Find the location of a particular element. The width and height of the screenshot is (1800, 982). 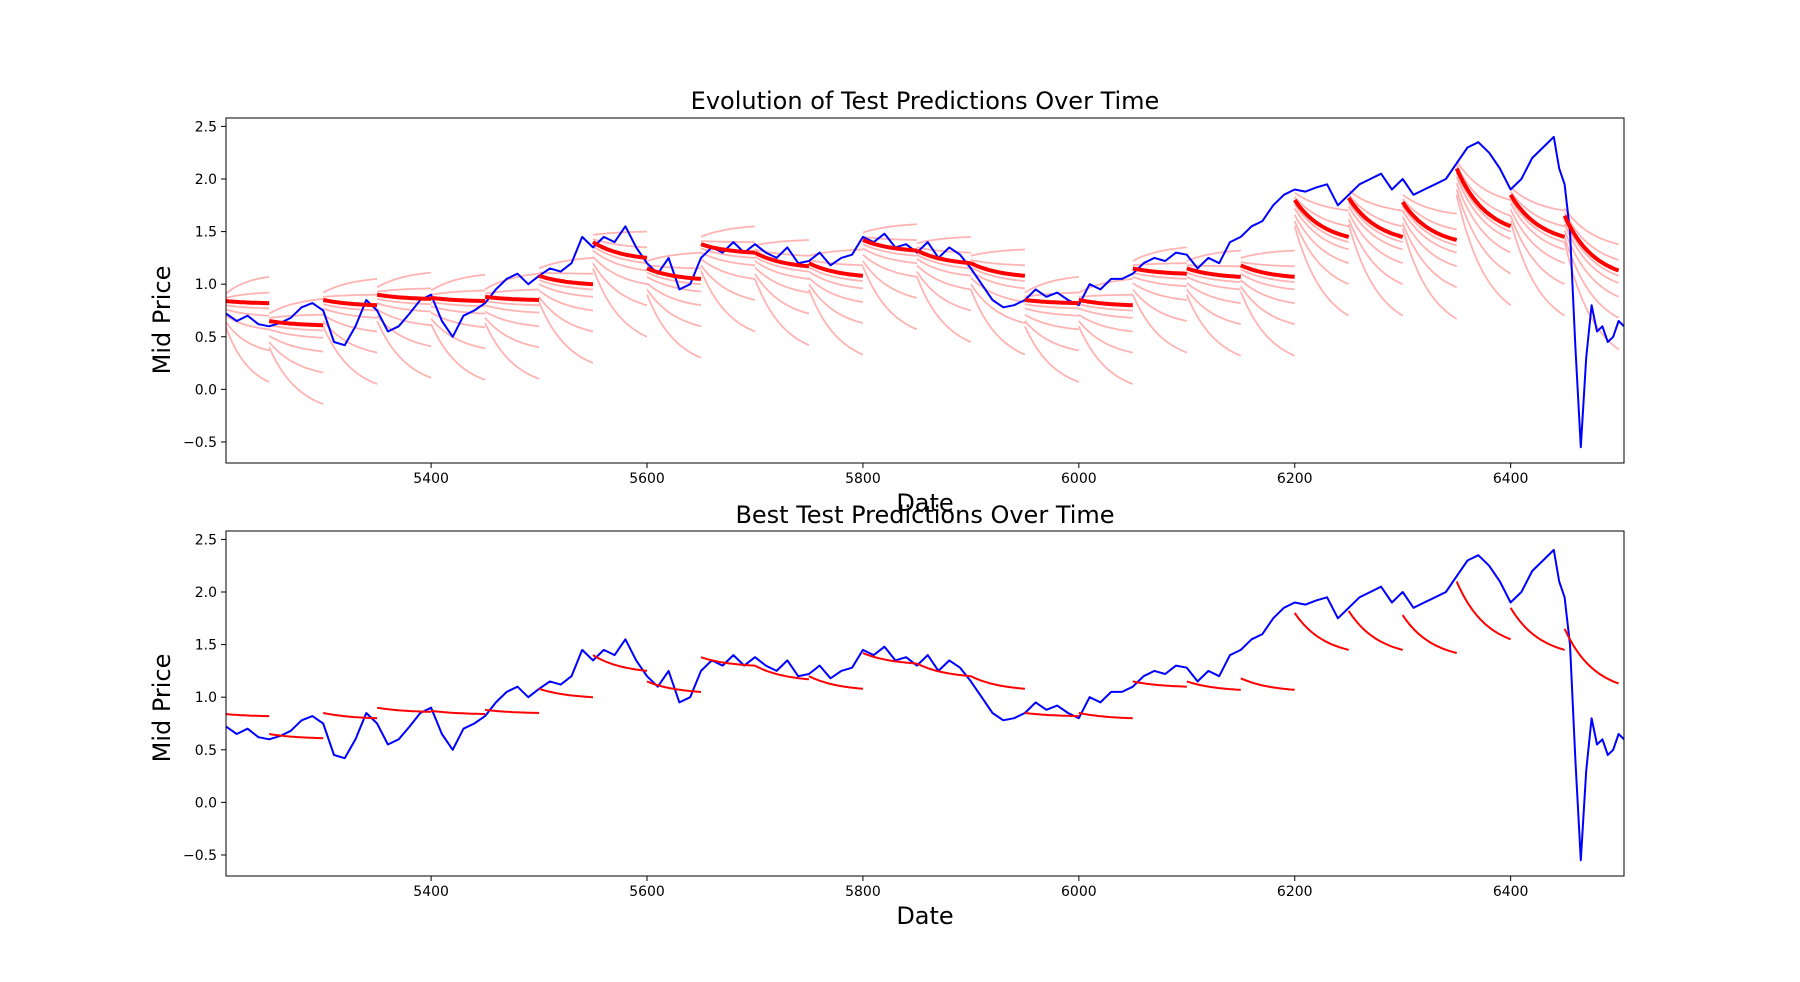

top-x-axis-label: Date is located at coordinates (924, 503).